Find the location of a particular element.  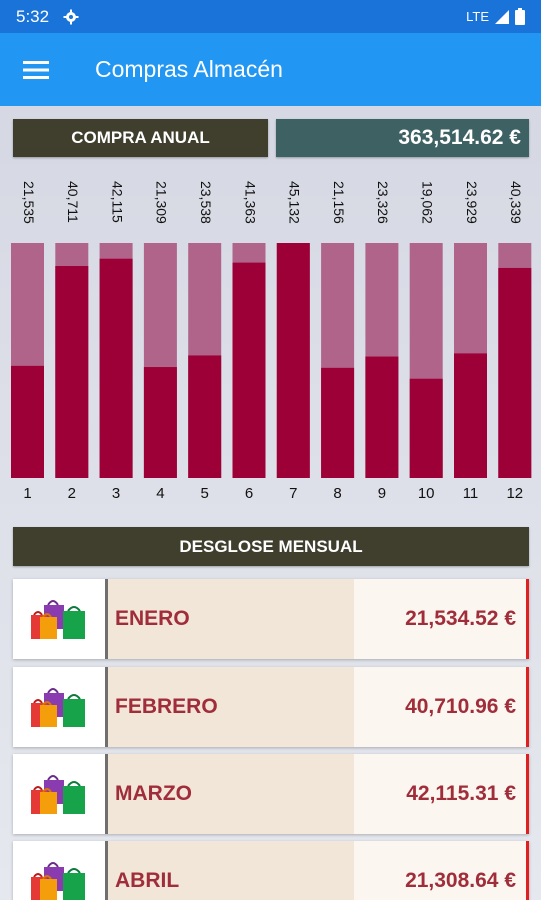

bar-value-label: 21,535 is located at coordinates (29, 202).